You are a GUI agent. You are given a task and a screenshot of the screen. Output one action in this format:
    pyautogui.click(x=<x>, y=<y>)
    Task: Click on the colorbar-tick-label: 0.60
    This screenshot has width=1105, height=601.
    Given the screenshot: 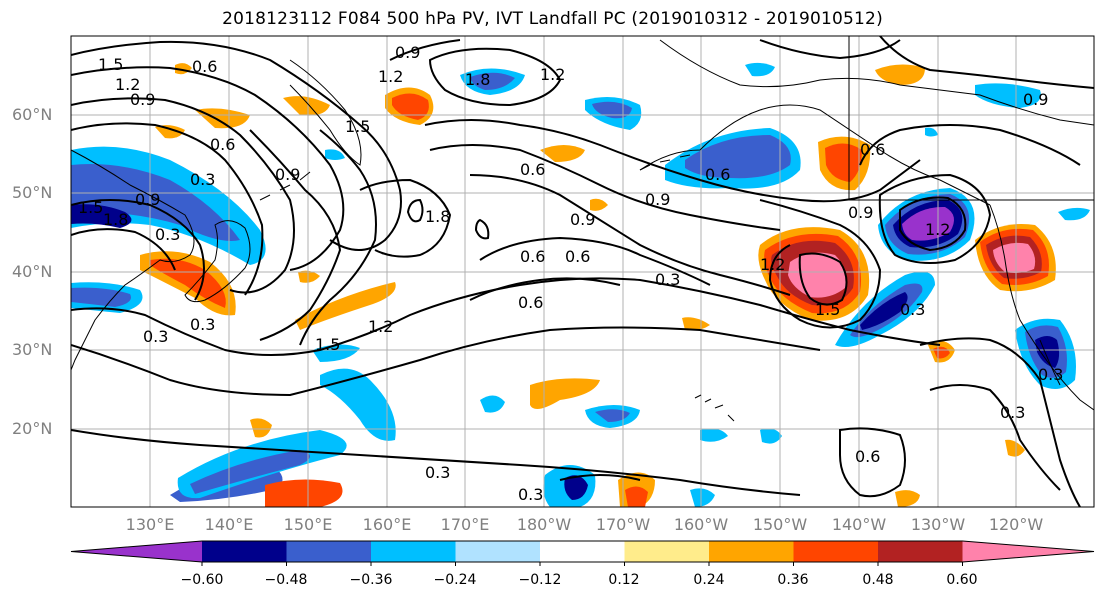 What is the action you would take?
    pyautogui.click(x=962, y=580)
    